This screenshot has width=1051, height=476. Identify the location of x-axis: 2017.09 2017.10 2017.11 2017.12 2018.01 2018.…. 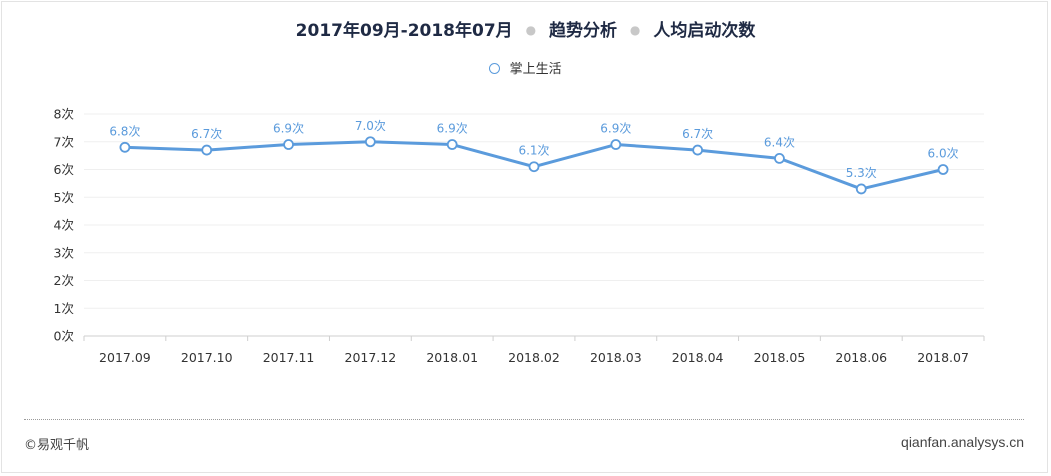
(534, 350).